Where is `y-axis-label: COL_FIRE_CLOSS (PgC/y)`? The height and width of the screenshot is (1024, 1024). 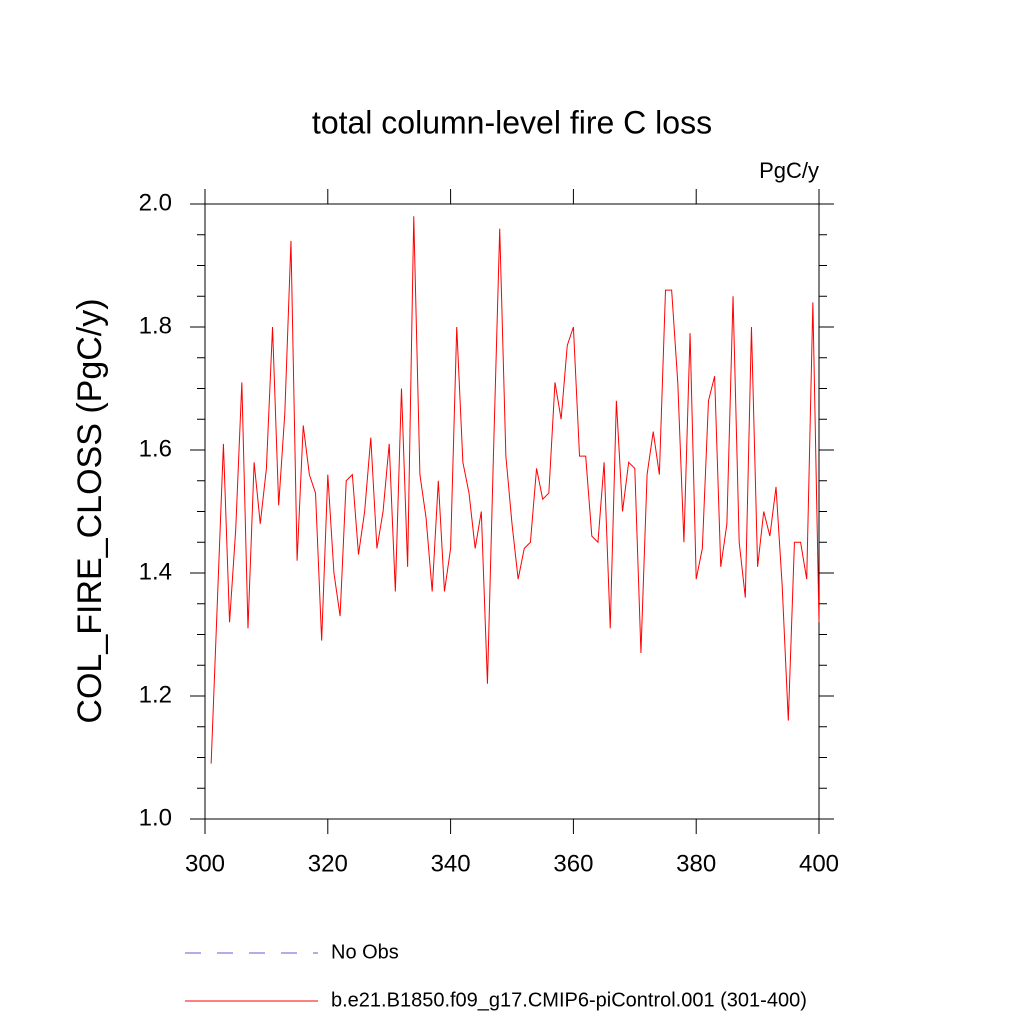
y-axis-label: COL_FIRE_CLOSS (PgC/y) is located at coordinates (90, 510).